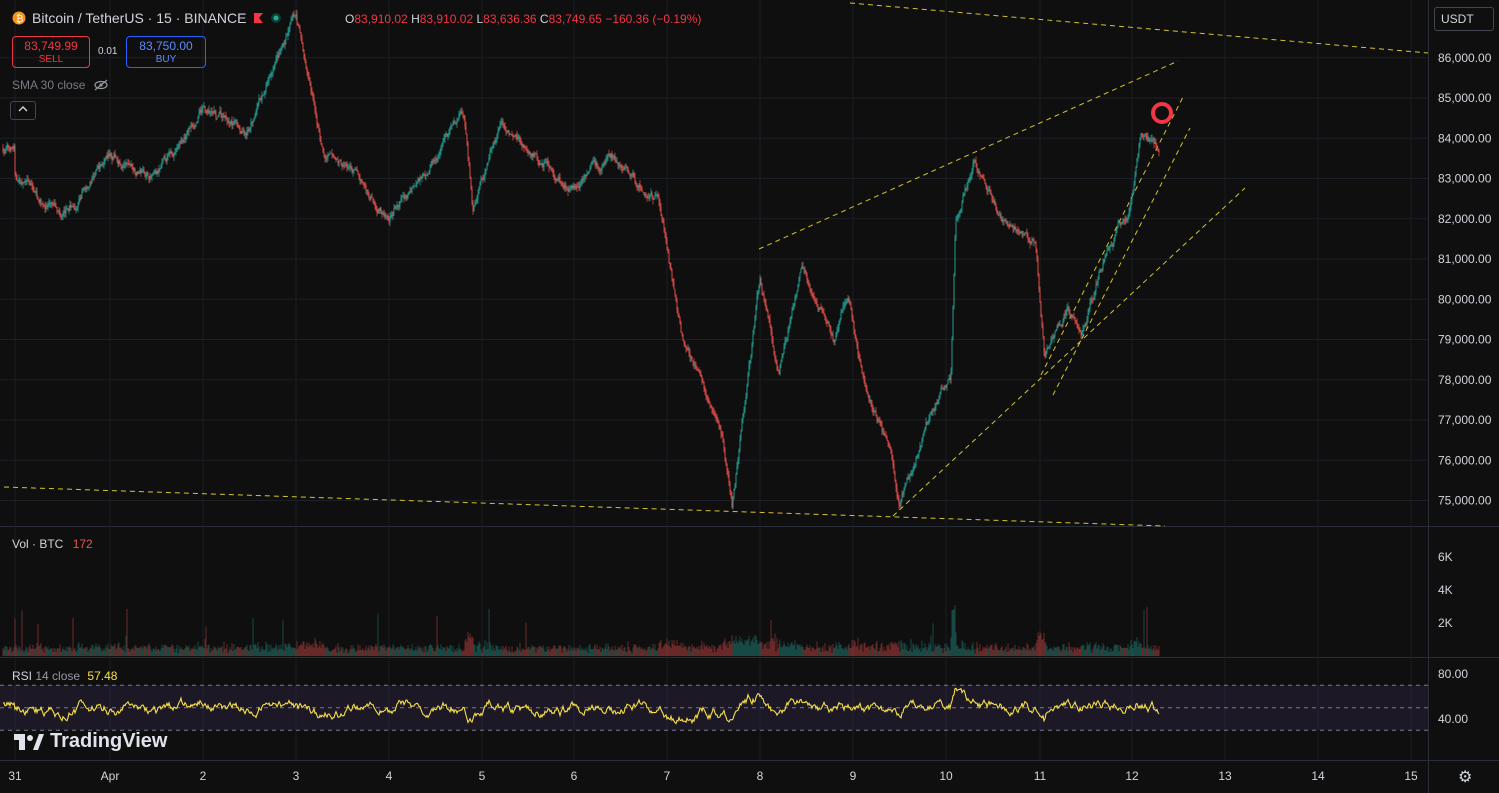 Image resolution: width=1499 pixels, height=793 pixels. I want to click on hidden-eye-icon, so click(101, 85).